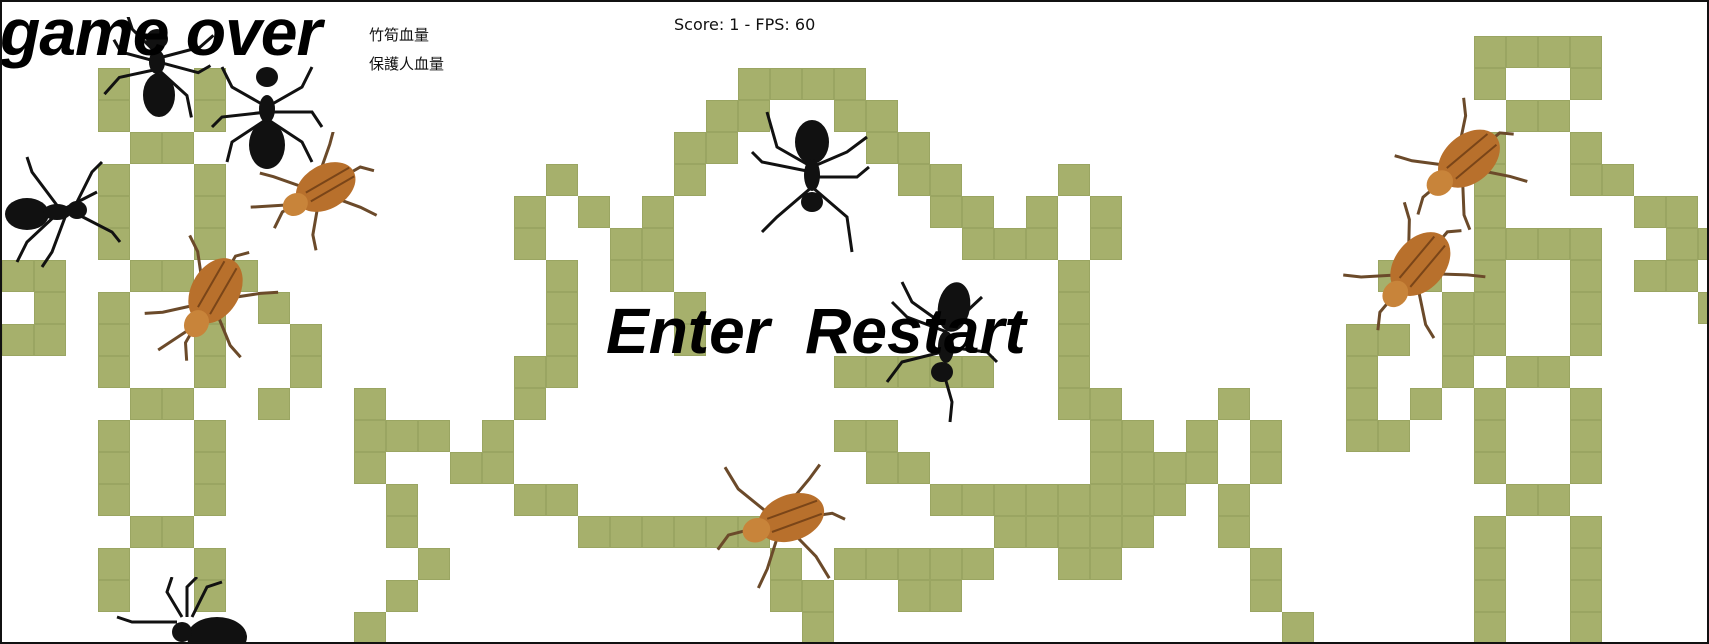 This screenshot has width=1709, height=644. Describe the element at coordinates (745, 24) in the screenshot. I see `score-fps-readout: Score: 1 - FPS: 60` at that location.